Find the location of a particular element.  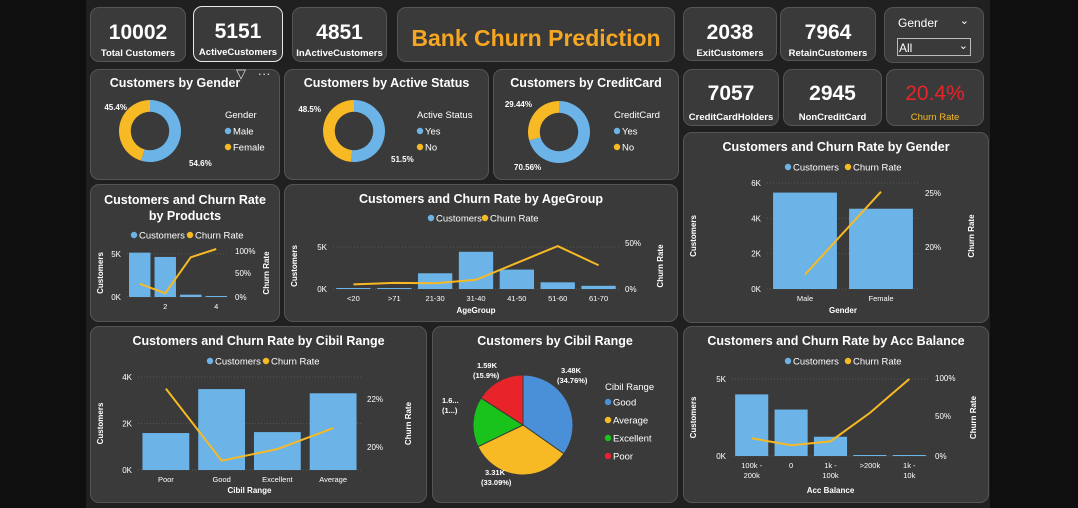

kpi-label: CreditCardHolders is located at coordinates (731, 117).